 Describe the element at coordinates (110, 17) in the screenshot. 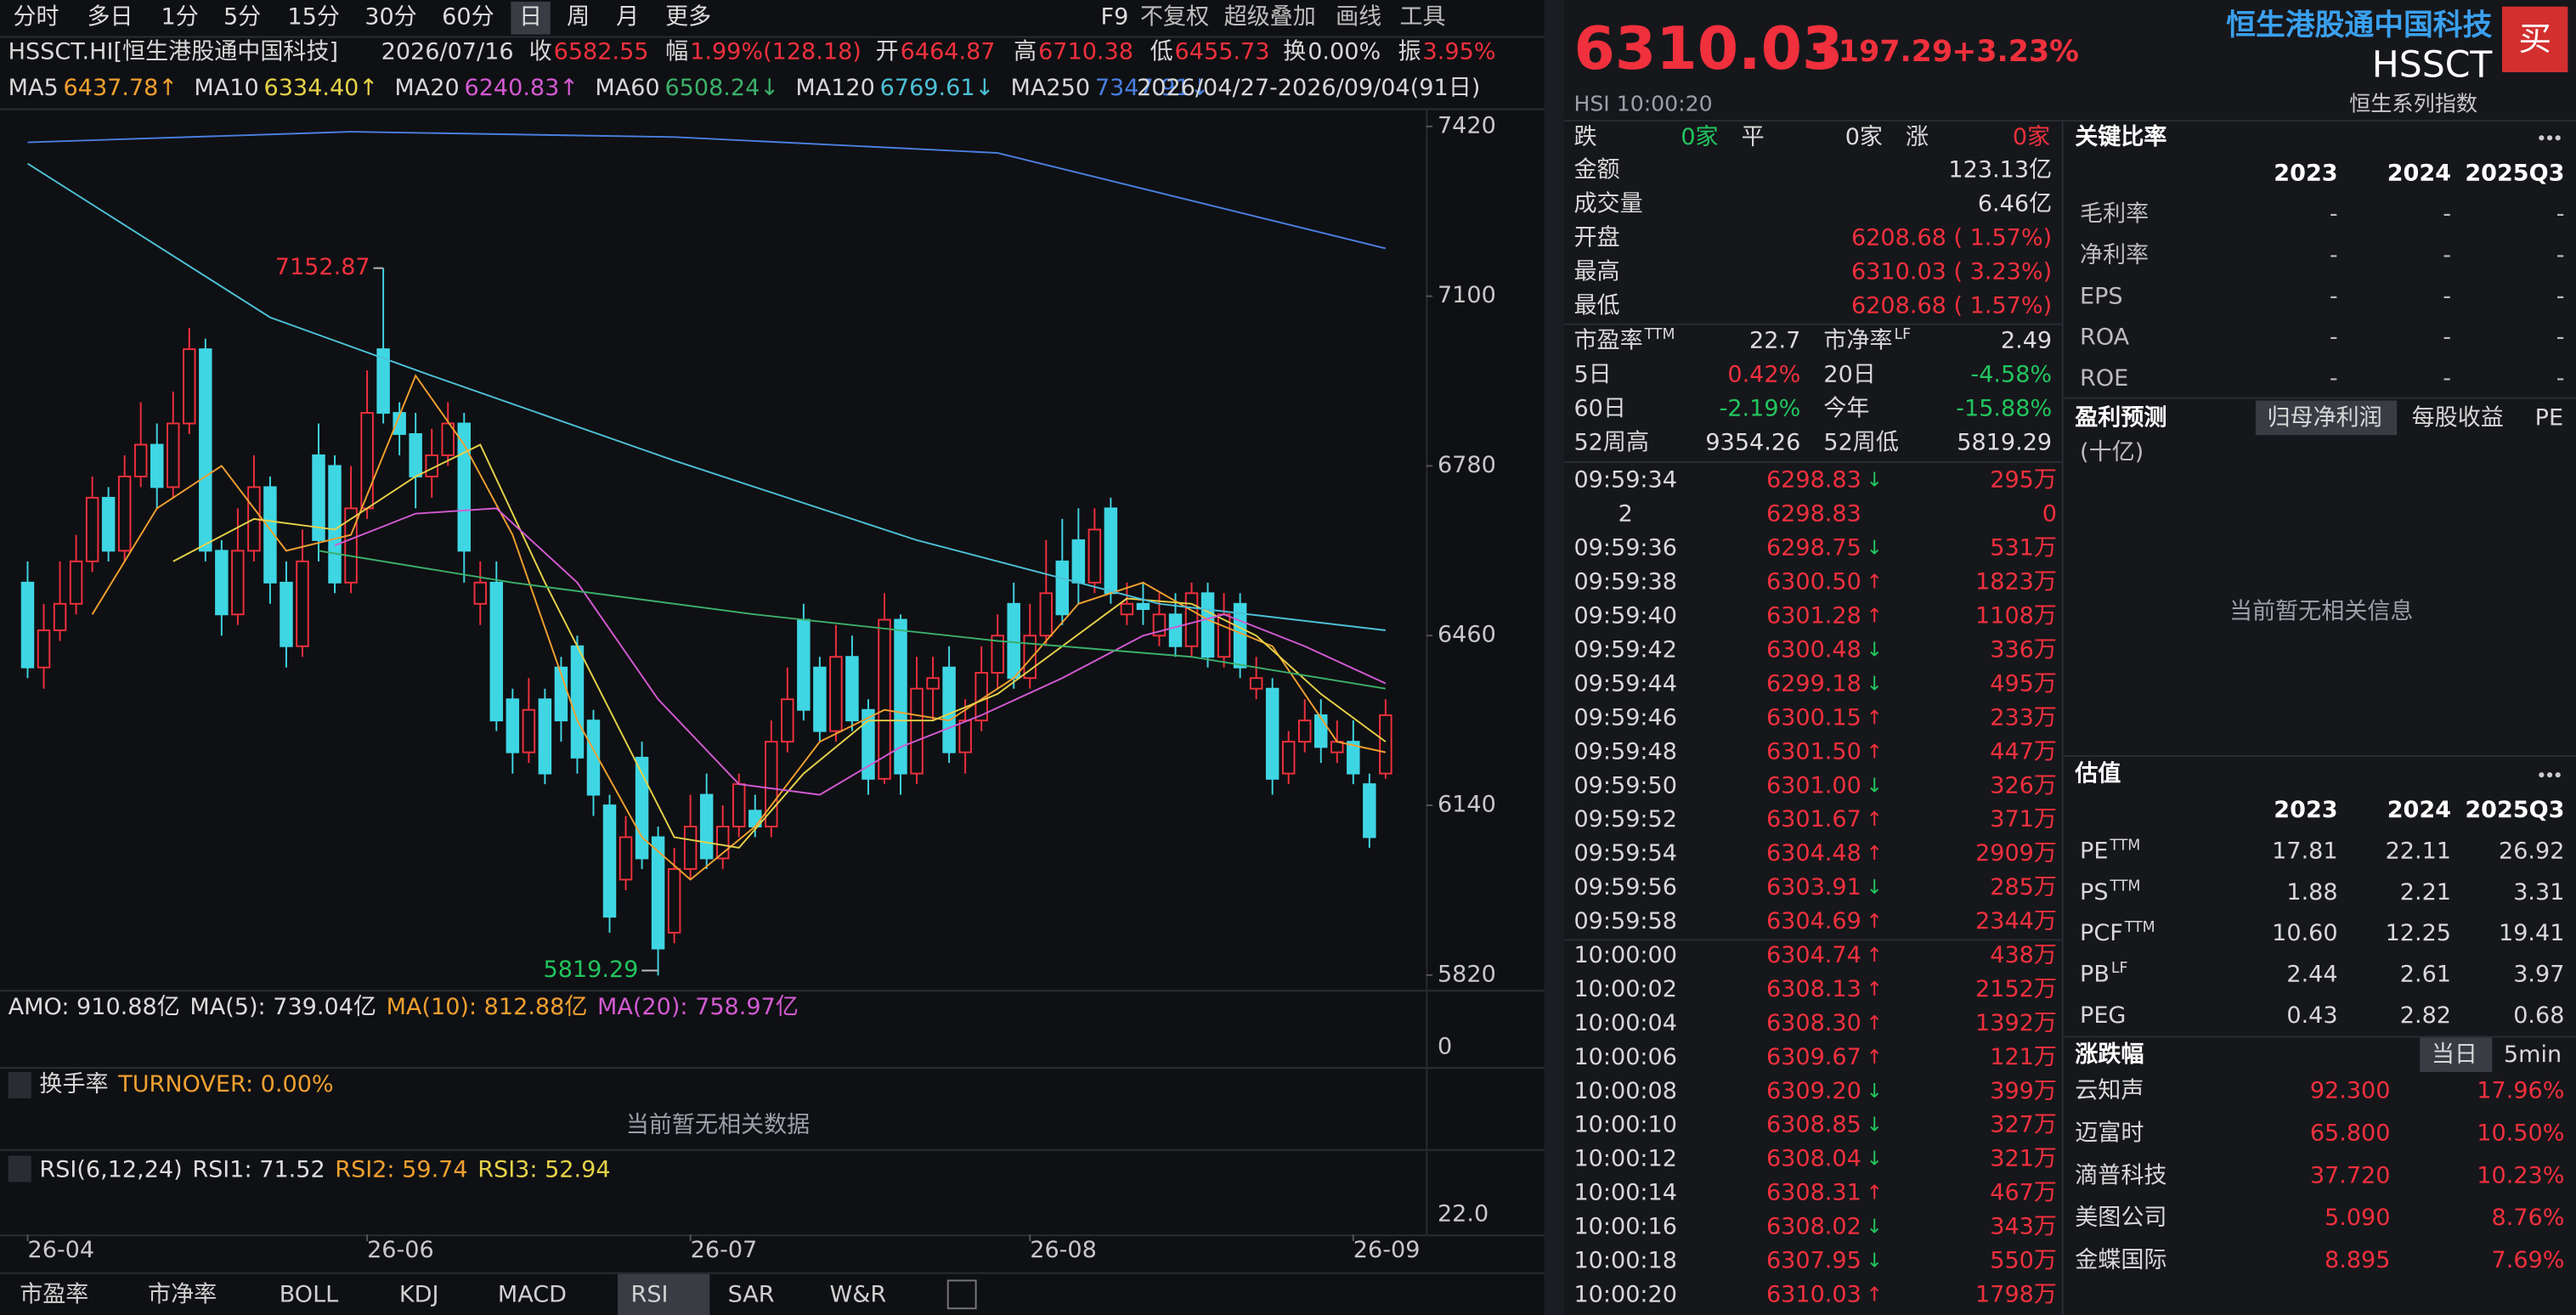

I see `period-tab: 多日` at that location.